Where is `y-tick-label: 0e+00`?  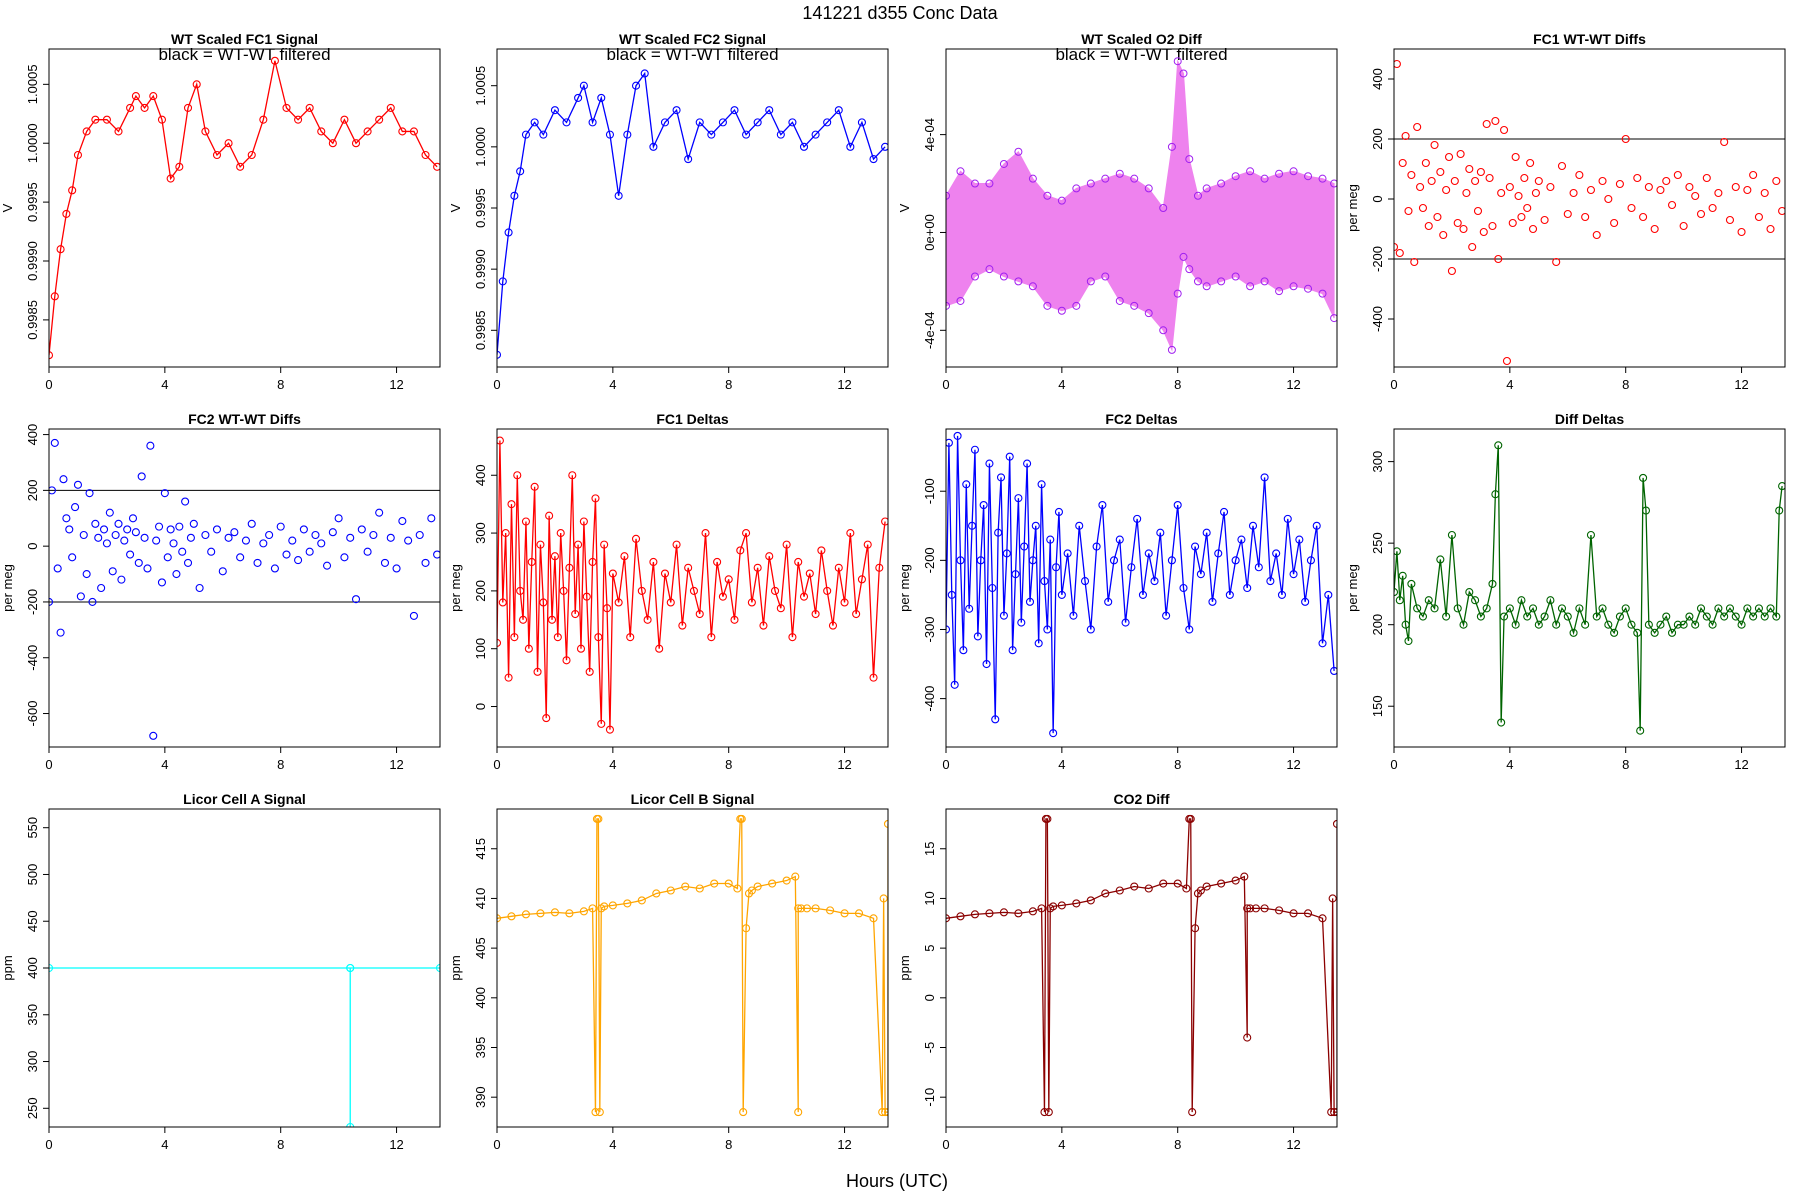 y-tick-label: 0e+00 is located at coordinates (929, 232).